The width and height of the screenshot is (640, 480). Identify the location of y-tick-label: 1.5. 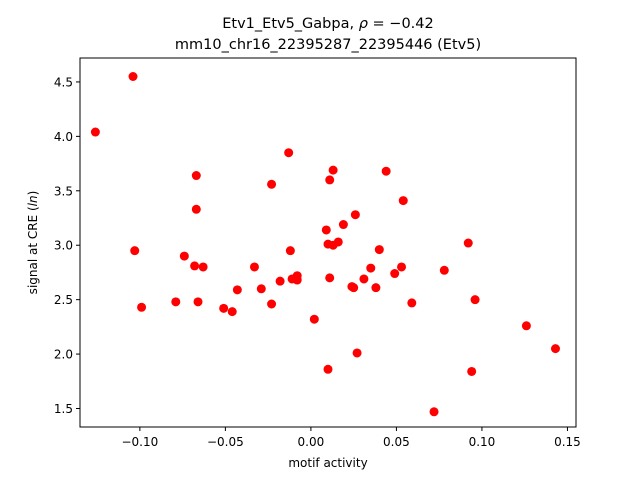
(63, 409).